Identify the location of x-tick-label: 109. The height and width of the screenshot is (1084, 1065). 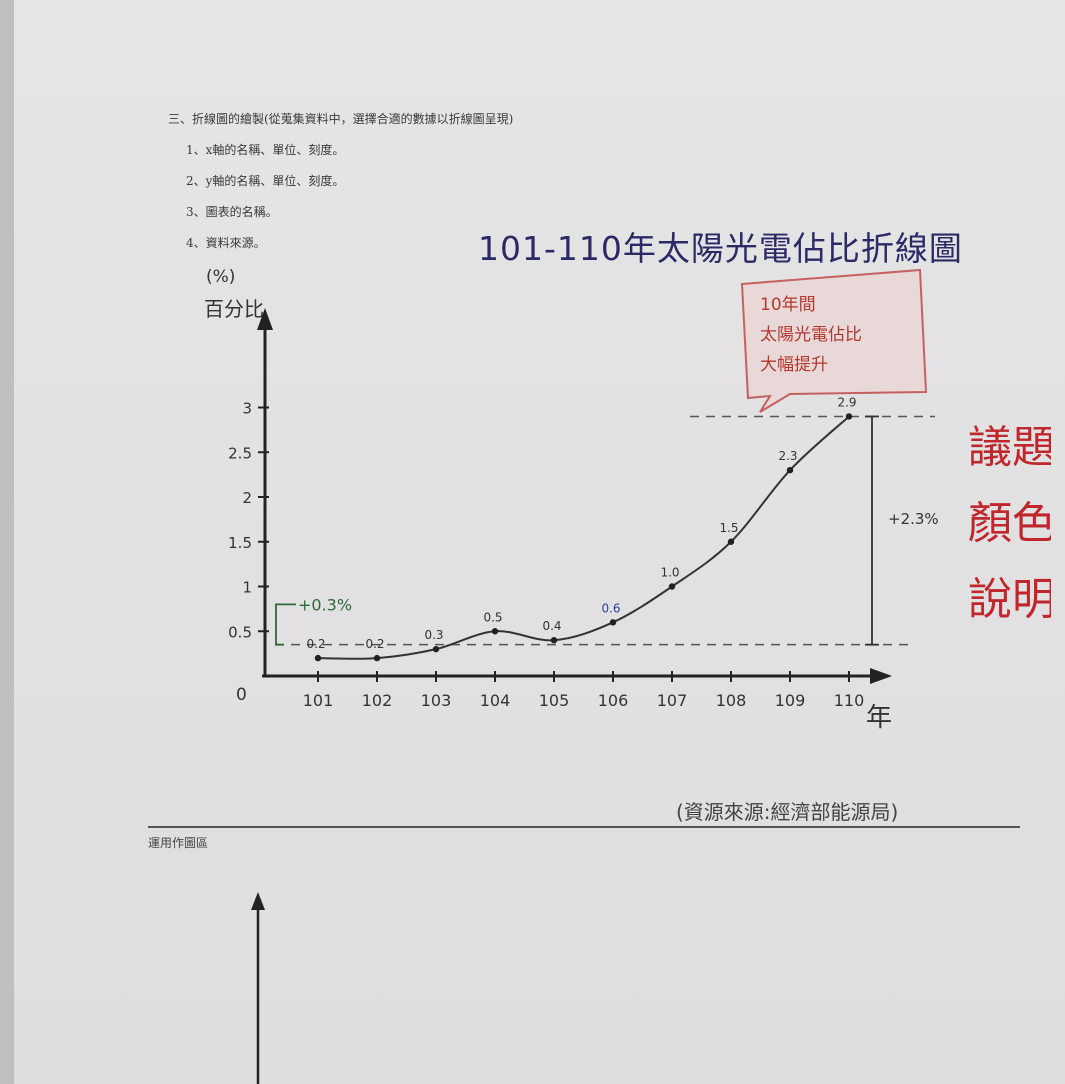
(790, 700).